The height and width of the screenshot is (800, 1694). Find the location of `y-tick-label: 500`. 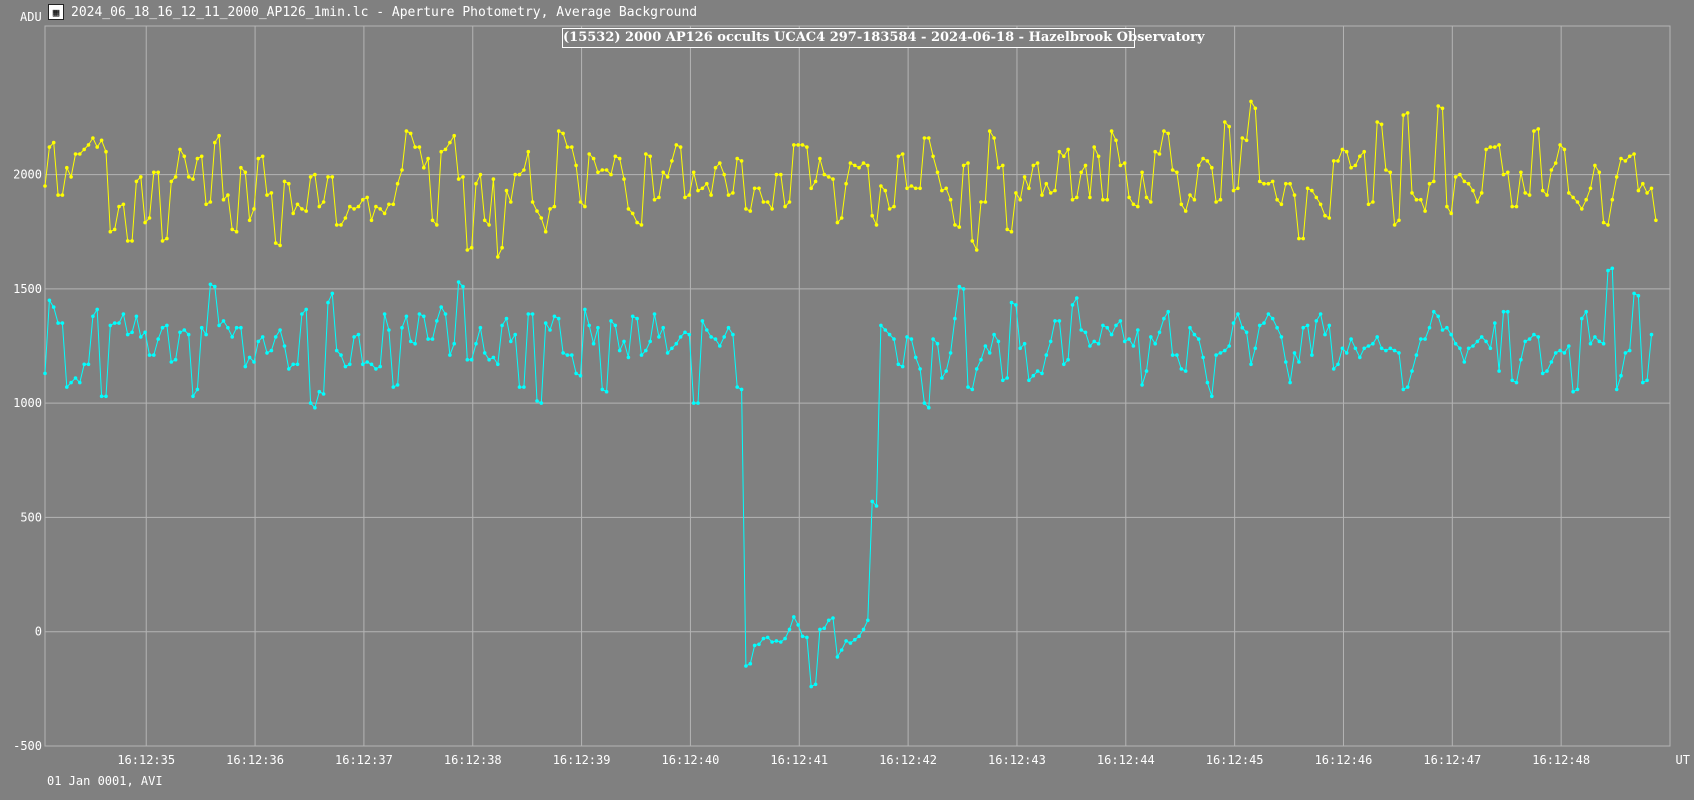

y-tick-label: 500 is located at coordinates (31, 517).